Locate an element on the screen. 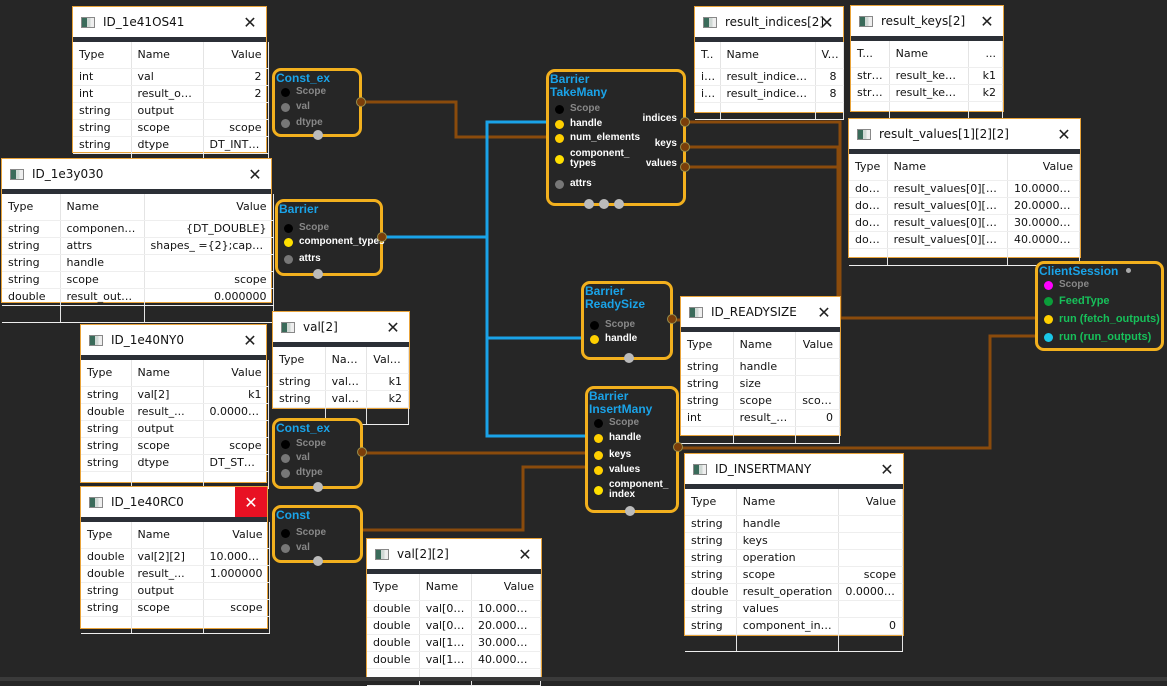 The image size is (1167, 686). panel-titlebar: ID_1e40NY0 ✕ is located at coordinates (173, 340).